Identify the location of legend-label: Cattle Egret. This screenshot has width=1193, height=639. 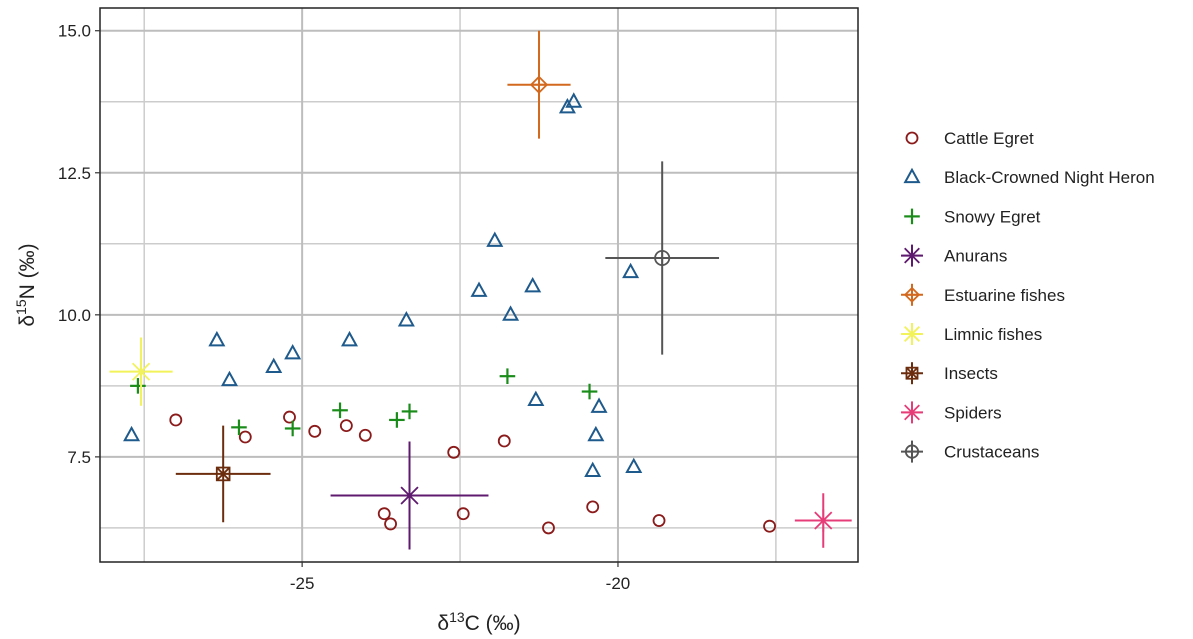
(989, 138).